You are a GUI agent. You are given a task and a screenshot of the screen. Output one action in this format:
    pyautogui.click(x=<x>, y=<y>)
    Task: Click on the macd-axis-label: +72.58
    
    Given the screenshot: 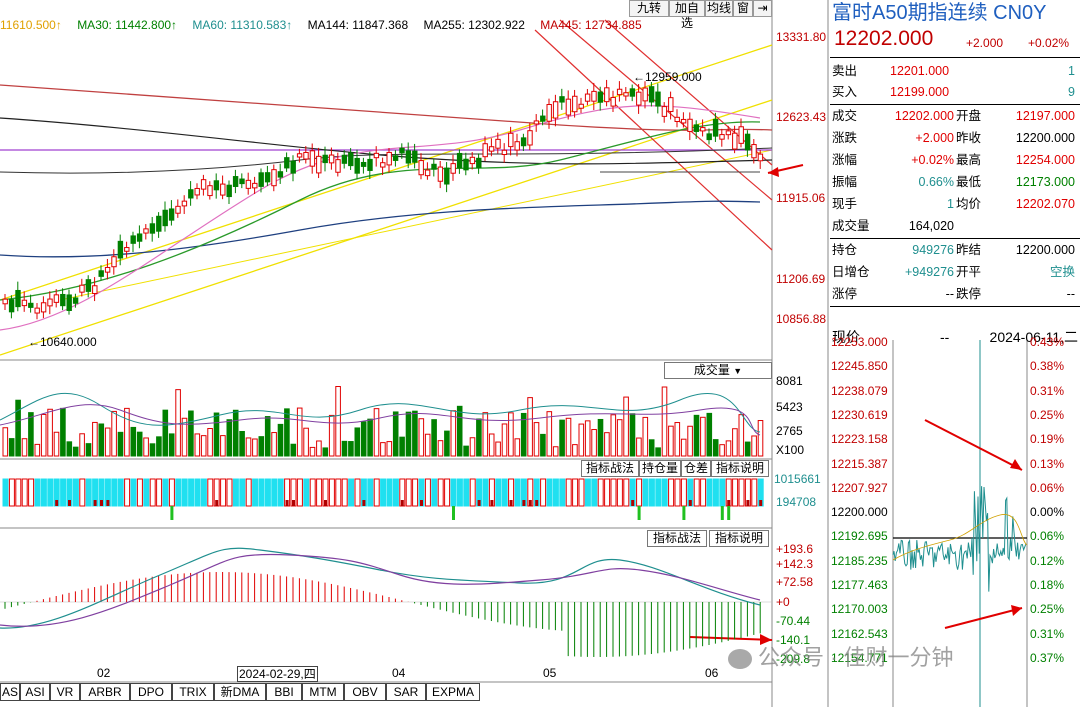 What is the action you would take?
    pyautogui.click(x=795, y=582)
    